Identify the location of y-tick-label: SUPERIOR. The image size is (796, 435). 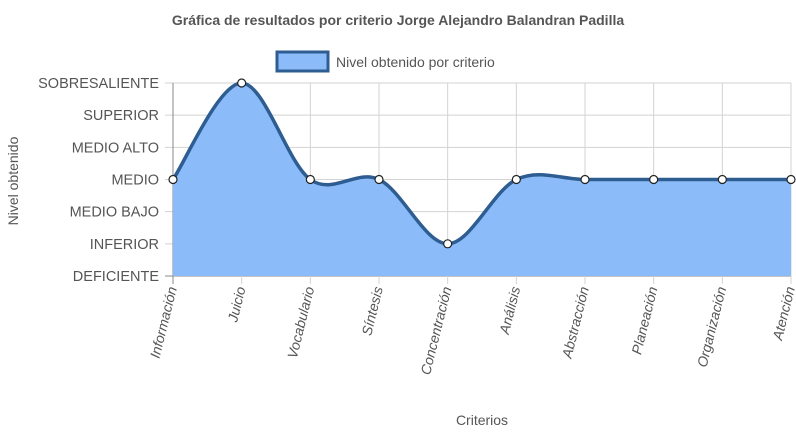
(121, 116).